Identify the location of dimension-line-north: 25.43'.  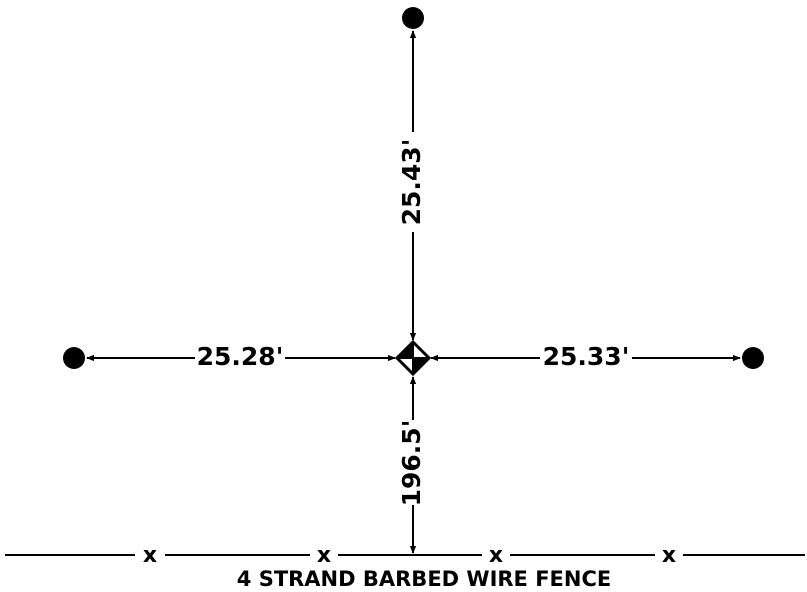
(411, 185).